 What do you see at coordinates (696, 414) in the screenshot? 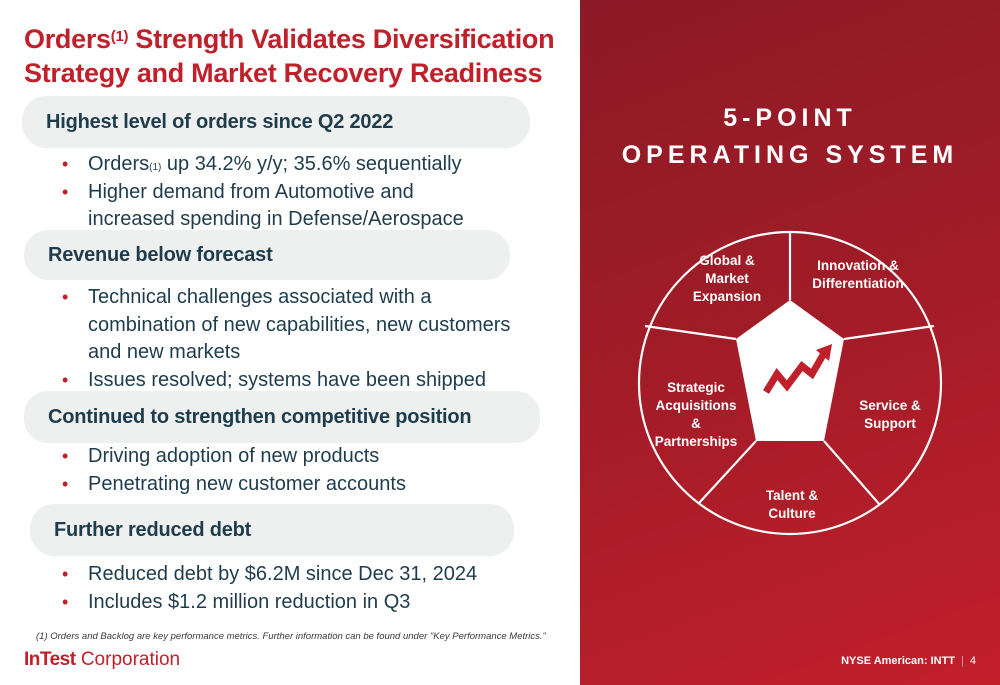
I see `wheel-segment-label: Strategic Acquisitions & Partnerships` at bounding box center [696, 414].